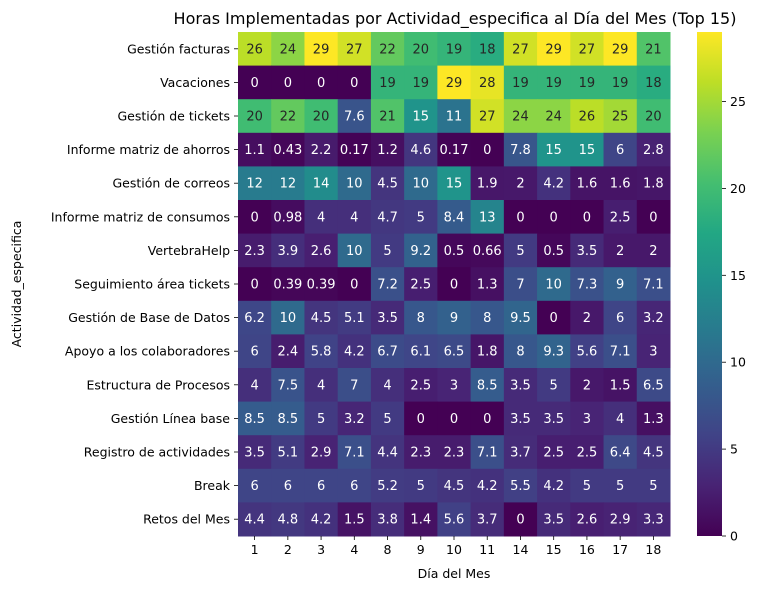  I want to click on y-tick-label: Estructura de Procesos, so click(158, 384).